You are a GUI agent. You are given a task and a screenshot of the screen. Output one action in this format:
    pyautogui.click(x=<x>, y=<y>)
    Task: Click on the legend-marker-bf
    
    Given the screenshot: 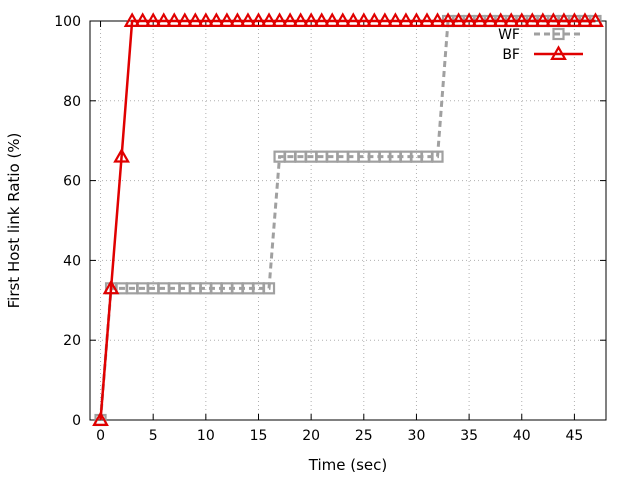 What is the action you would take?
    pyautogui.click(x=558, y=52)
    